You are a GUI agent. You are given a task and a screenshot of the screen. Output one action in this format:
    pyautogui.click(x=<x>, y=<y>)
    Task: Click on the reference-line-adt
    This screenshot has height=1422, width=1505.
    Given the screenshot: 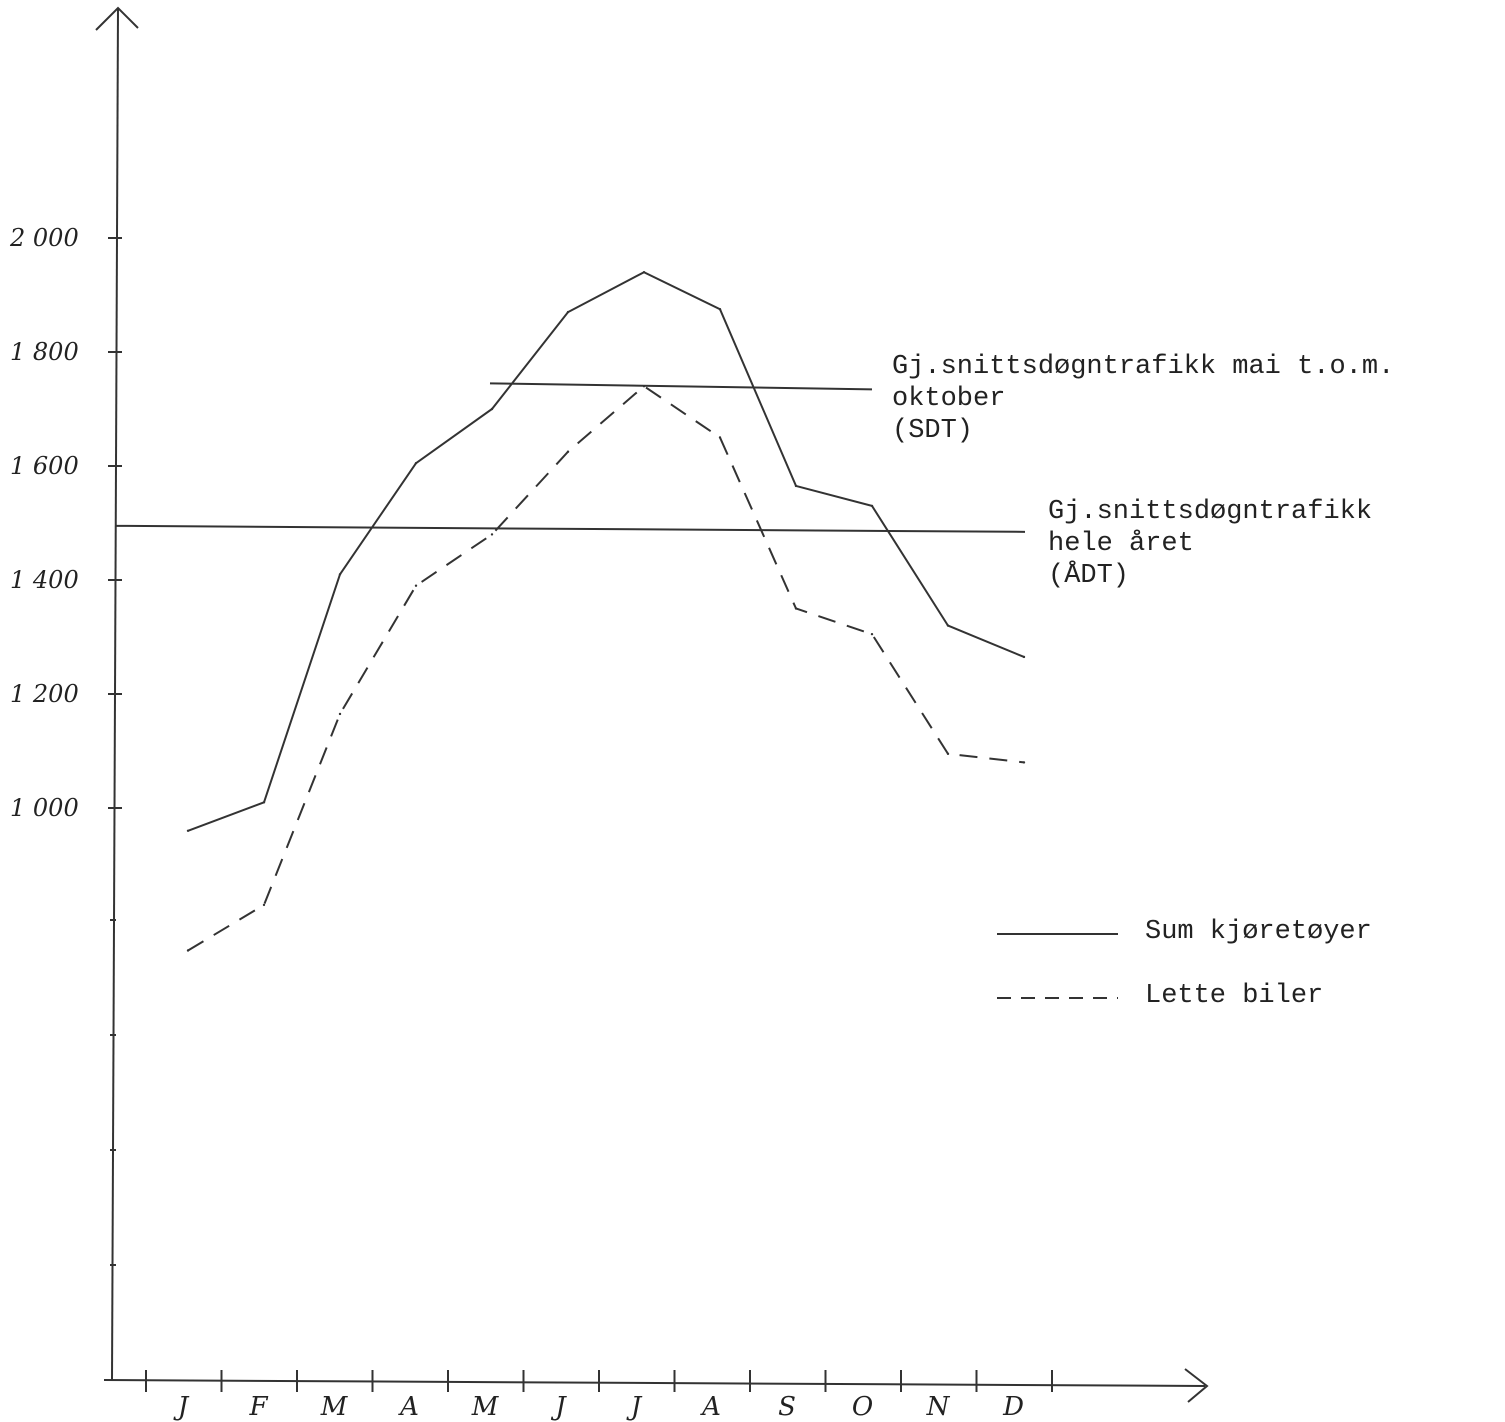 What is the action you would take?
    pyautogui.click(x=570, y=528)
    